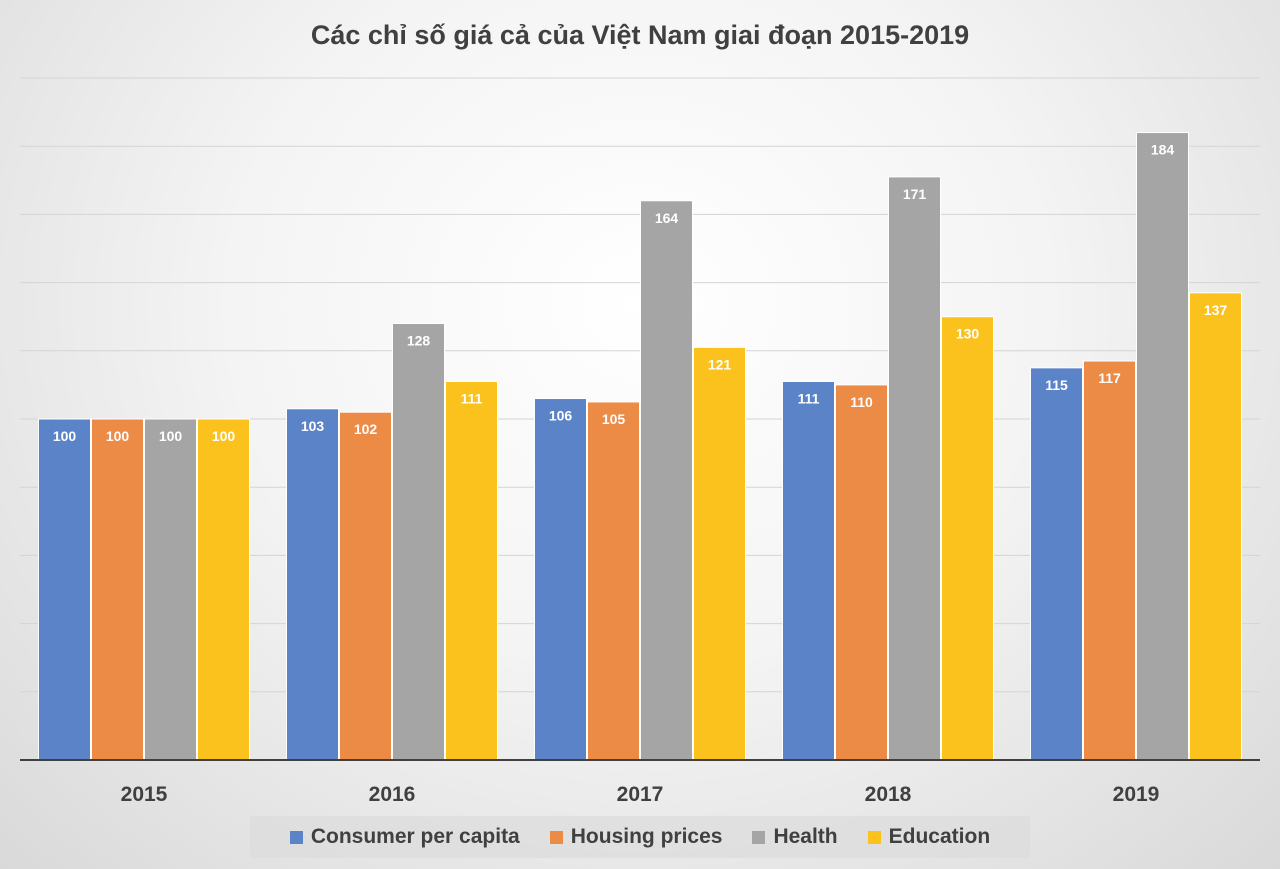  I want to click on data-label: 130, so click(968, 334).